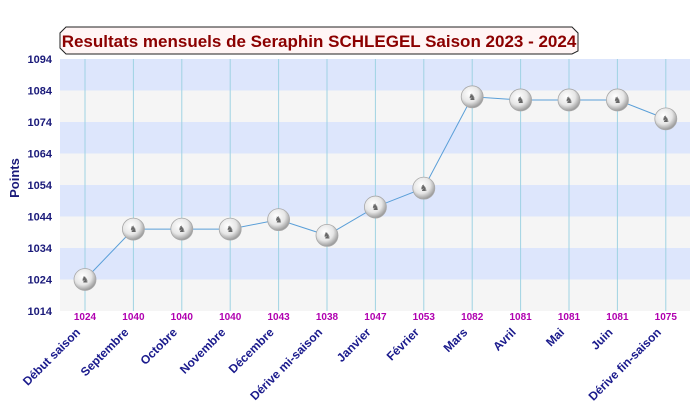  Describe the element at coordinates (105, 352) in the screenshot. I see `x-tick-label: Septembre` at that location.